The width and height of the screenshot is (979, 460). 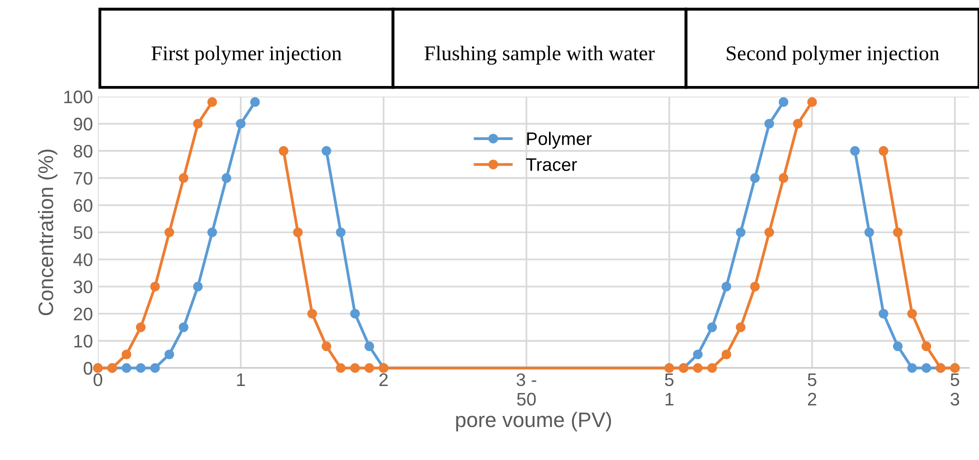 What do you see at coordinates (383, 379) in the screenshot?
I see `x-tick-label: 2` at bounding box center [383, 379].